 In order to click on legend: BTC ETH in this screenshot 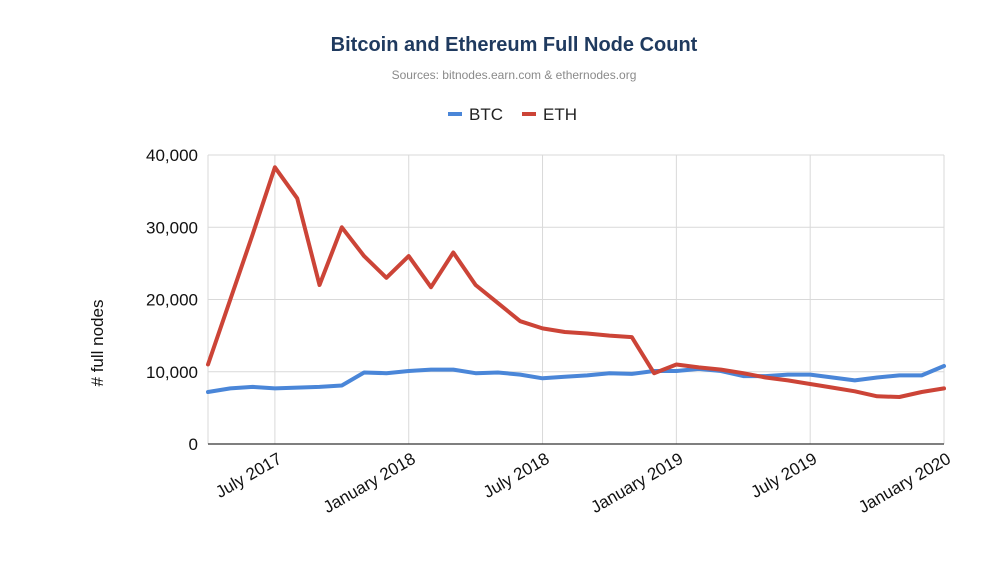, I will do `click(512, 114)`.